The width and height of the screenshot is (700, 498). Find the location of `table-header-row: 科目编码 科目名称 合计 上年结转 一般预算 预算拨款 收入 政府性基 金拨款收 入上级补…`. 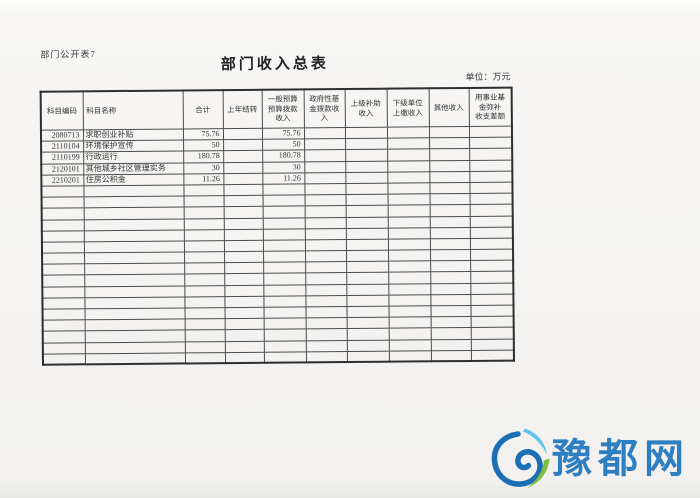

table-header-row: 科目编码 科目名称 合计 上年结转 一般预算 预算拨款 收入 政府性基 金拨款收 入上级补… is located at coordinates (276, 109).